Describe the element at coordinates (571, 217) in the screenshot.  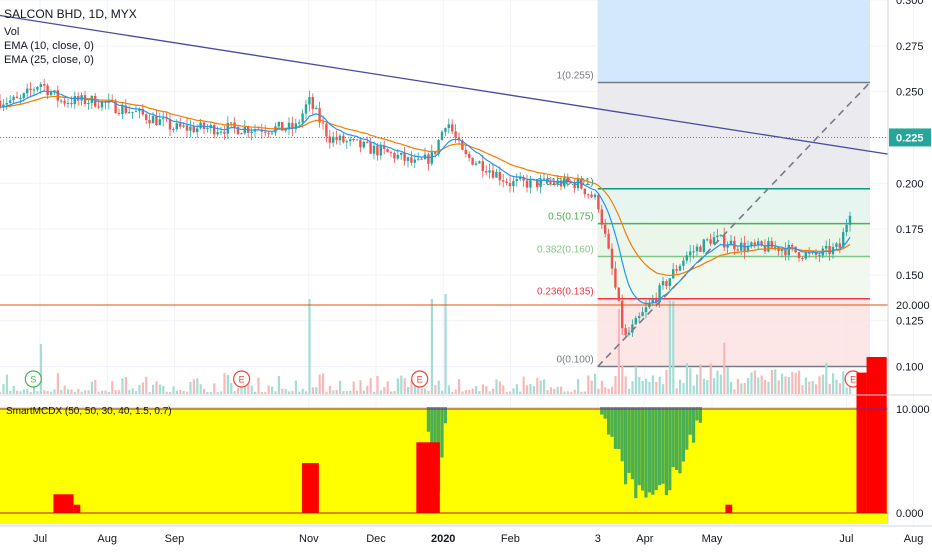
I see `fib-level-label-2: 0.5(0.175)` at that location.